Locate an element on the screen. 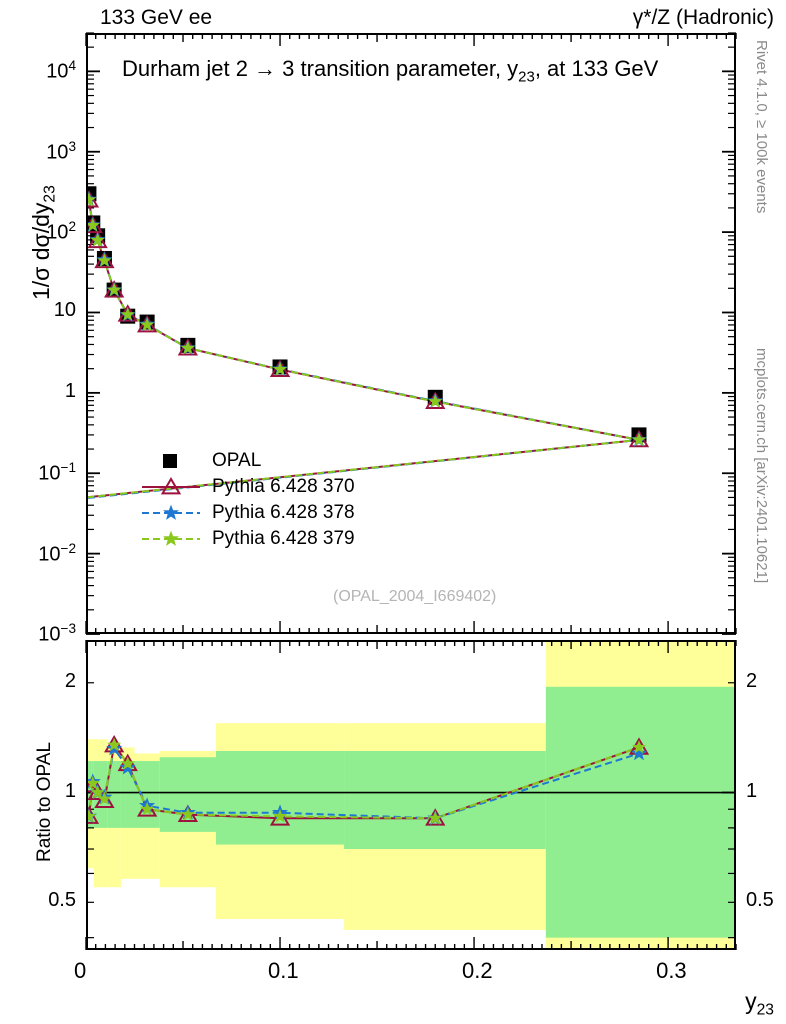 The height and width of the screenshot is (1024, 786). x-tick-label: 0.1 is located at coordinates (283, 970).